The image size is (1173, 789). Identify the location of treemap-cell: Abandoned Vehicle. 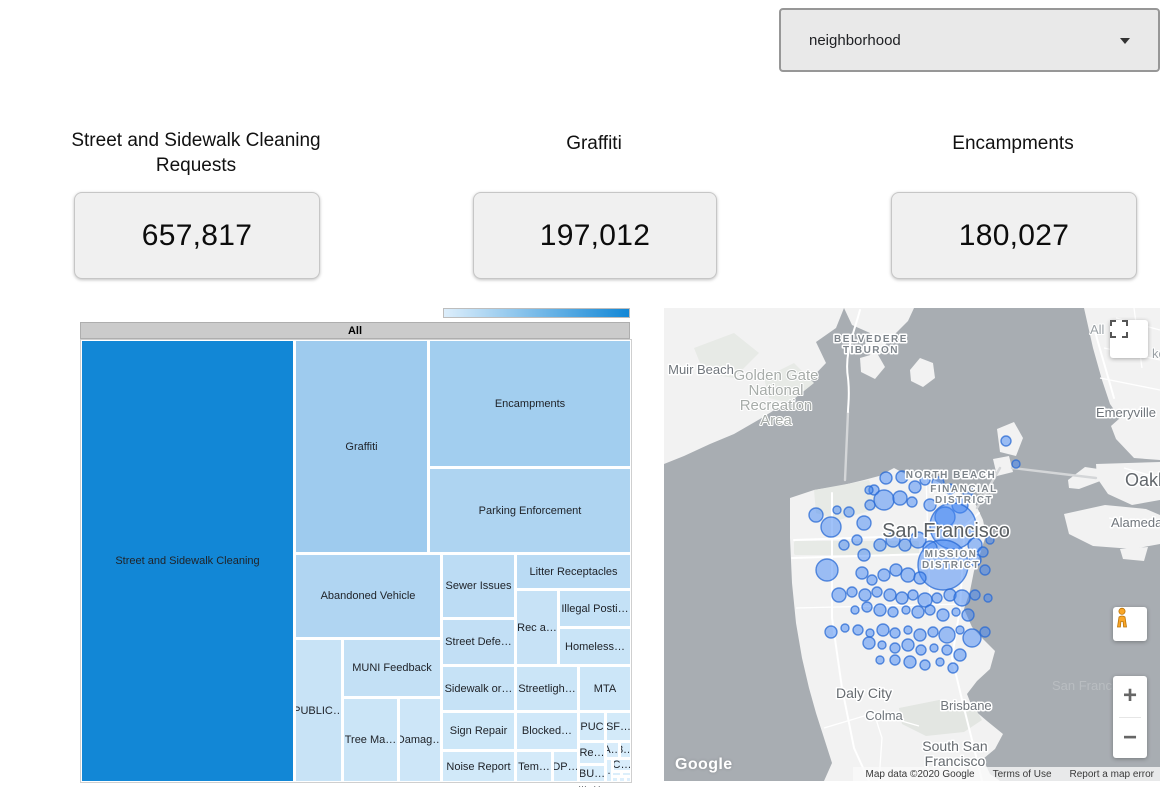
(368, 596).